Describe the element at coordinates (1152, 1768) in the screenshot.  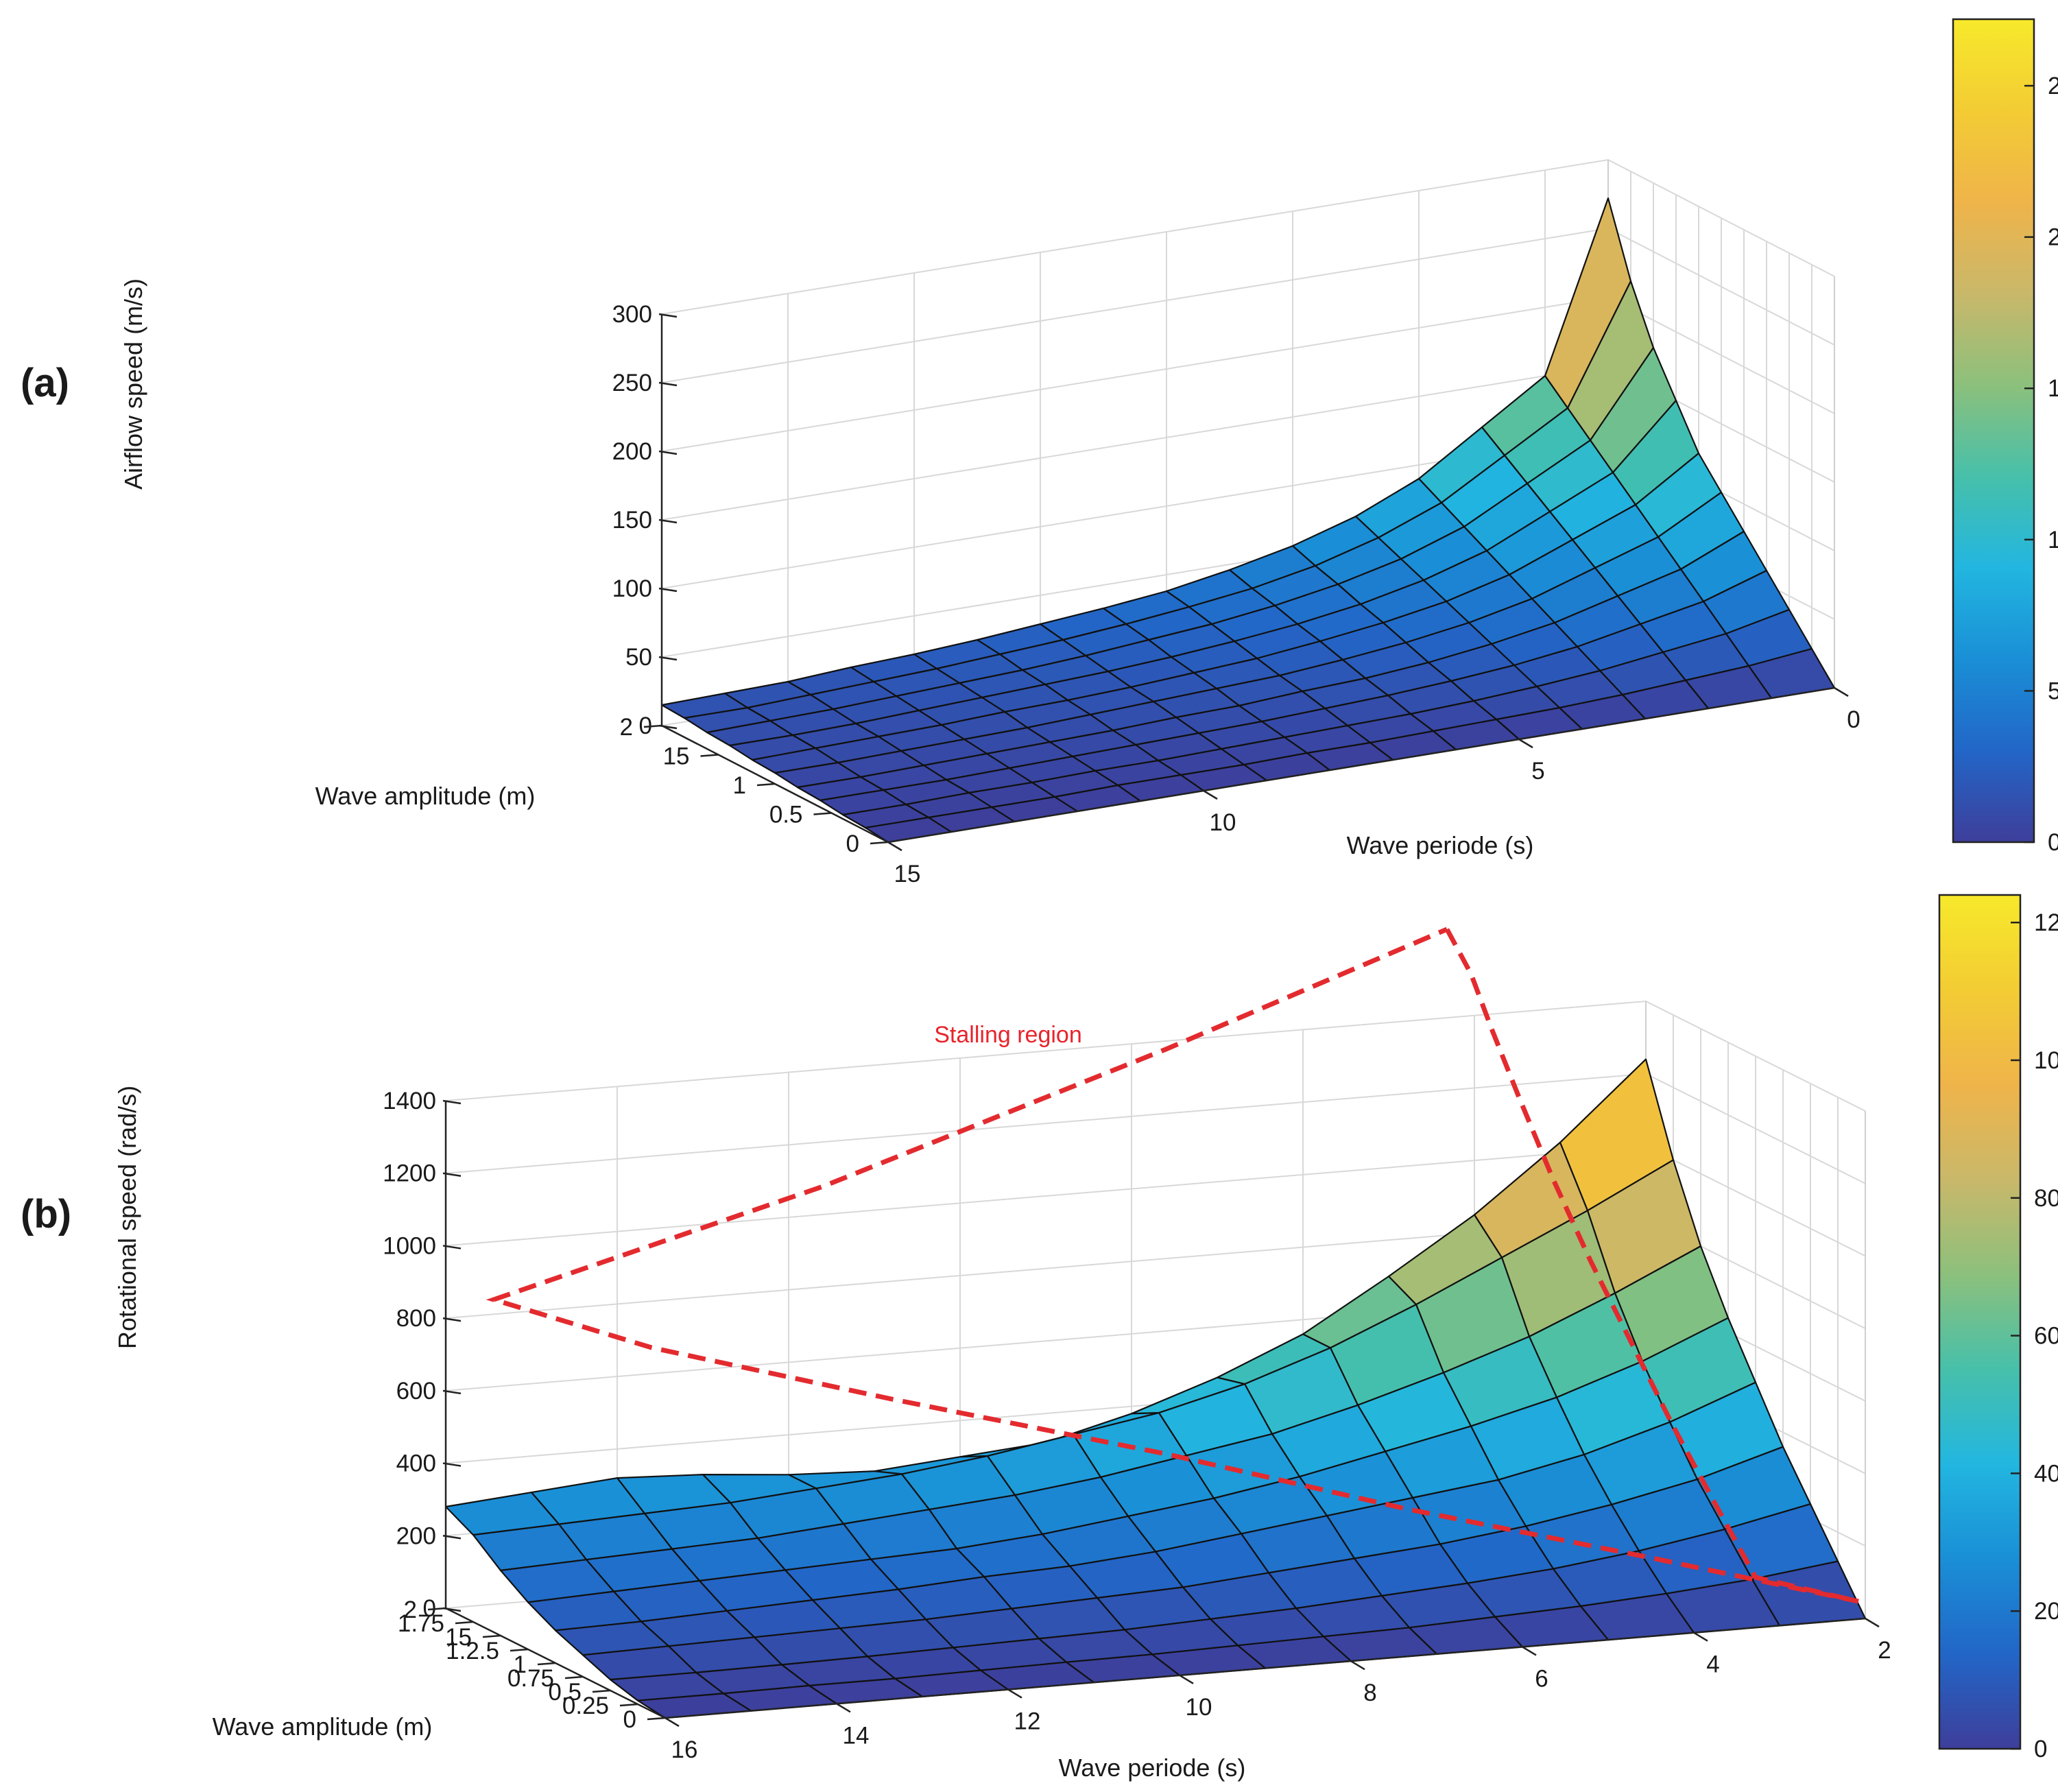
I see `panel-b-period-axis-label: Wave periode (s)` at that location.